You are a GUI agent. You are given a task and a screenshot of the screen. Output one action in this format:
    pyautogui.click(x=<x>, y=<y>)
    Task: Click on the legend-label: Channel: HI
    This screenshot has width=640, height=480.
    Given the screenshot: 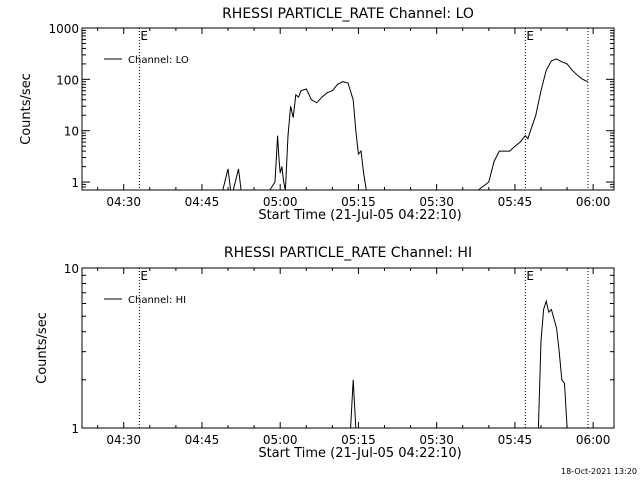 What is the action you would take?
    pyautogui.click(x=157, y=300)
    